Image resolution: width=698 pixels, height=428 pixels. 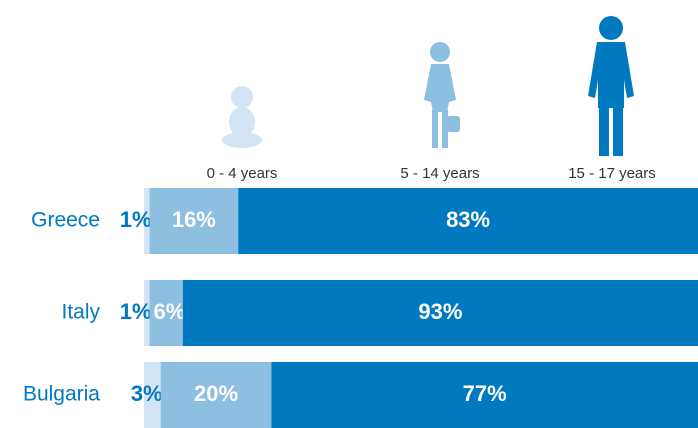 I want to click on legend-label: 15 - 17 years, so click(x=612, y=173).